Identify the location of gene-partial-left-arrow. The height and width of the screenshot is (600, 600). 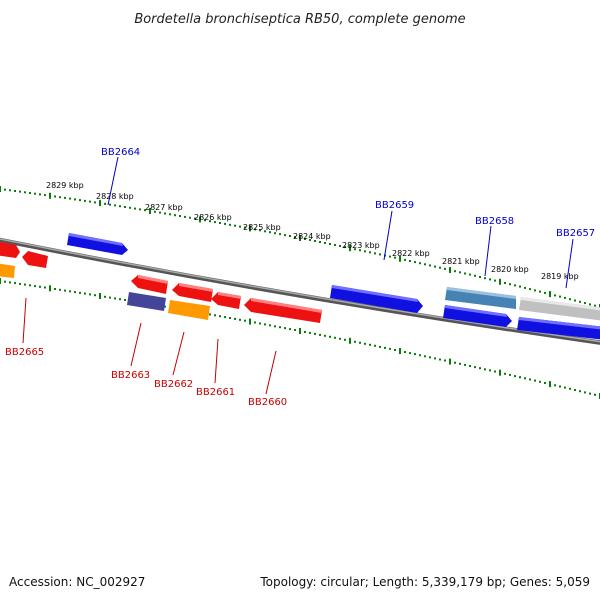
(10, 249).